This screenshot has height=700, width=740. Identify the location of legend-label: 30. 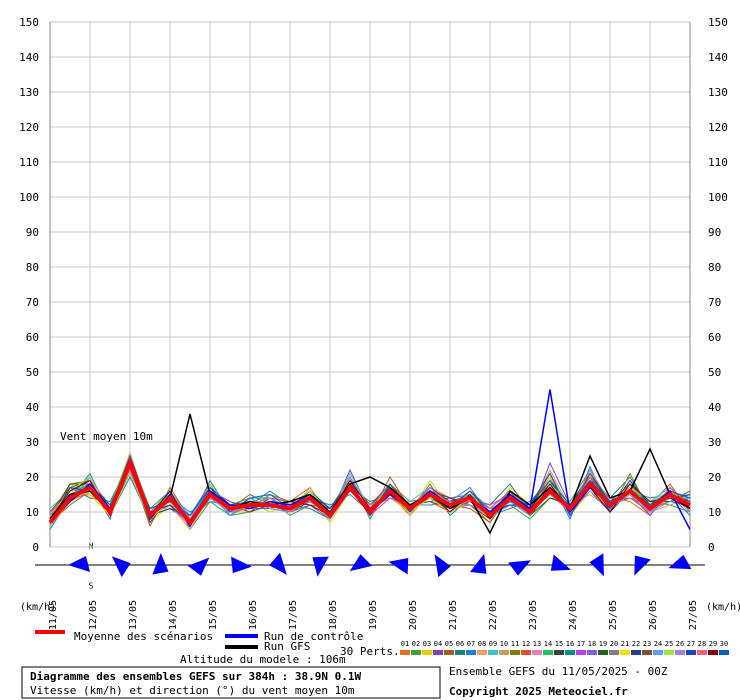
(724, 644).